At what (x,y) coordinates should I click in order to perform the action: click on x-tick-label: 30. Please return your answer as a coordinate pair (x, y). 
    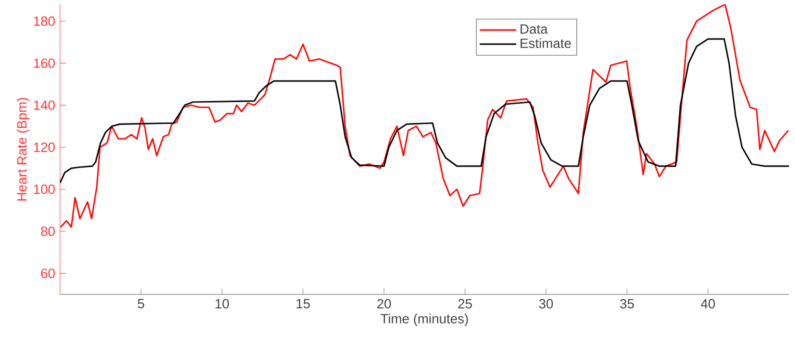
    Looking at the image, I should click on (546, 303).